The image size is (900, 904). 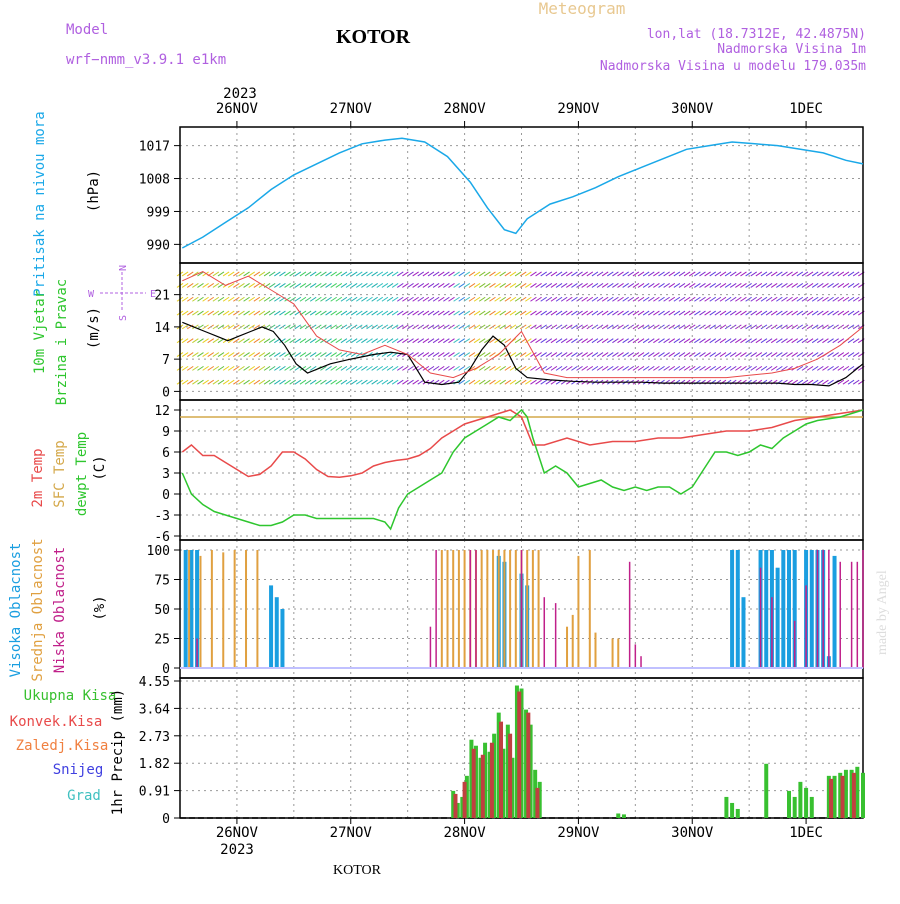 What do you see at coordinates (40, 203) in the screenshot?
I see `pressure-ylabel: Pritisak na nivou mora` at bounding box center [40, 203].